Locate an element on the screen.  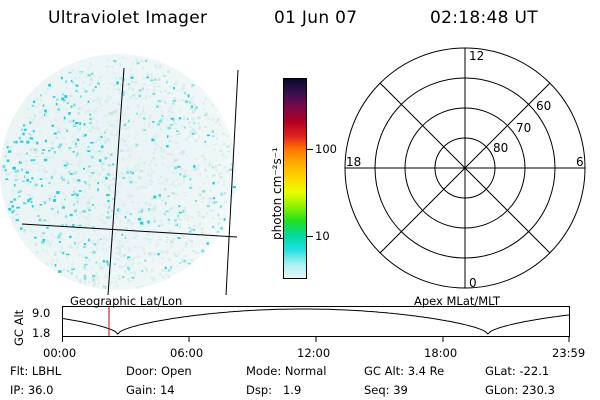
colorbar-tick-label: 10 is located at coordinates (318, 236).